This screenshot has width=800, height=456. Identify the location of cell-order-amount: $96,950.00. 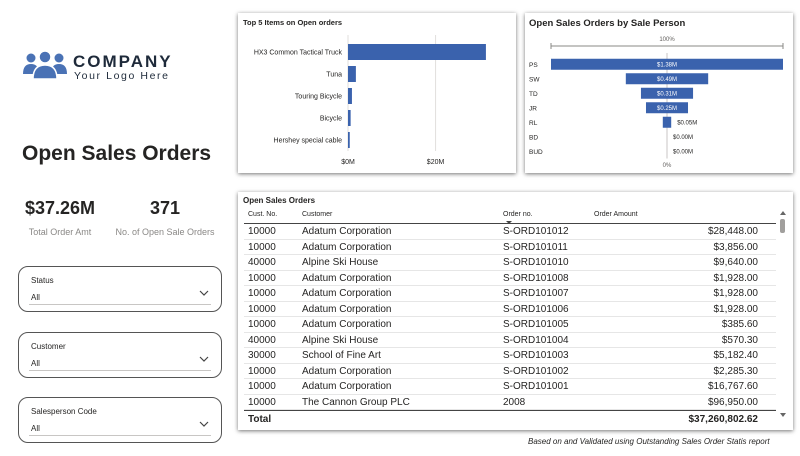
(732, 402).